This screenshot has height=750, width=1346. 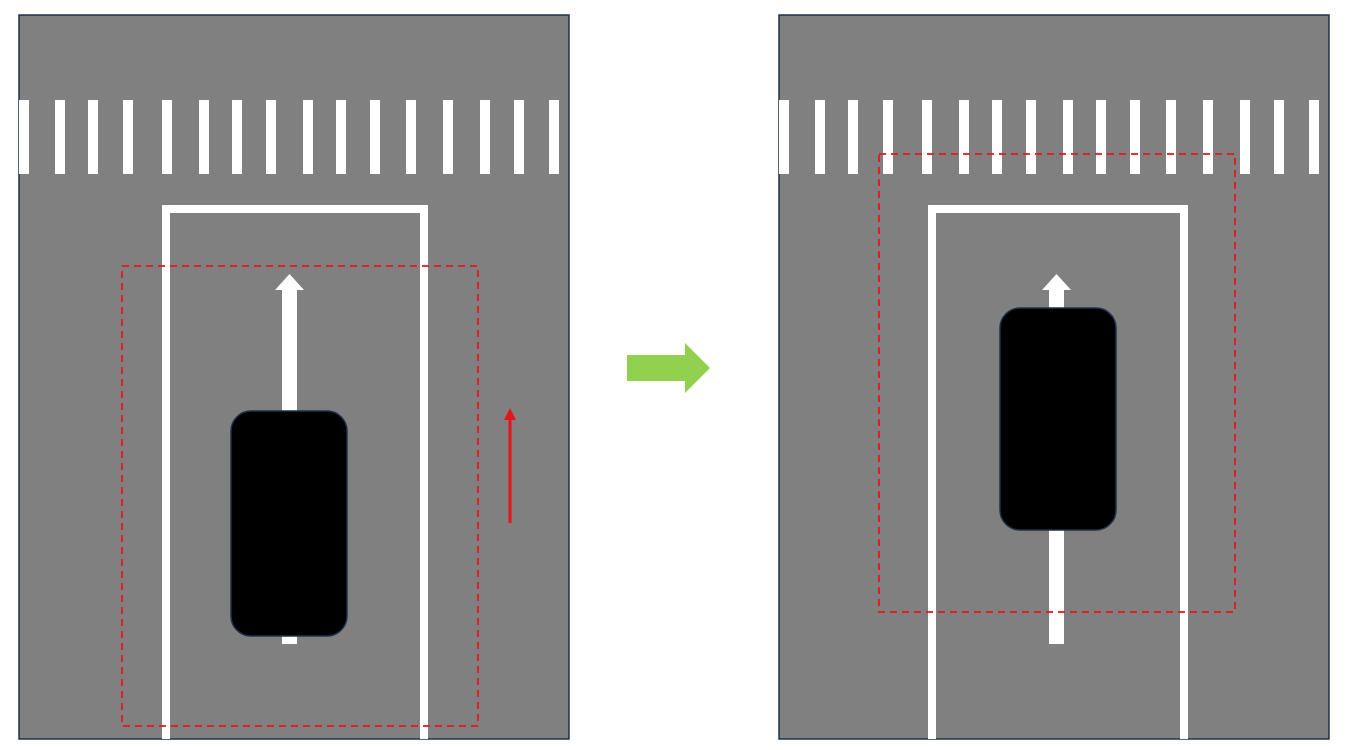 I want to click on motion-arrow-head, so click(x=510, y=414).